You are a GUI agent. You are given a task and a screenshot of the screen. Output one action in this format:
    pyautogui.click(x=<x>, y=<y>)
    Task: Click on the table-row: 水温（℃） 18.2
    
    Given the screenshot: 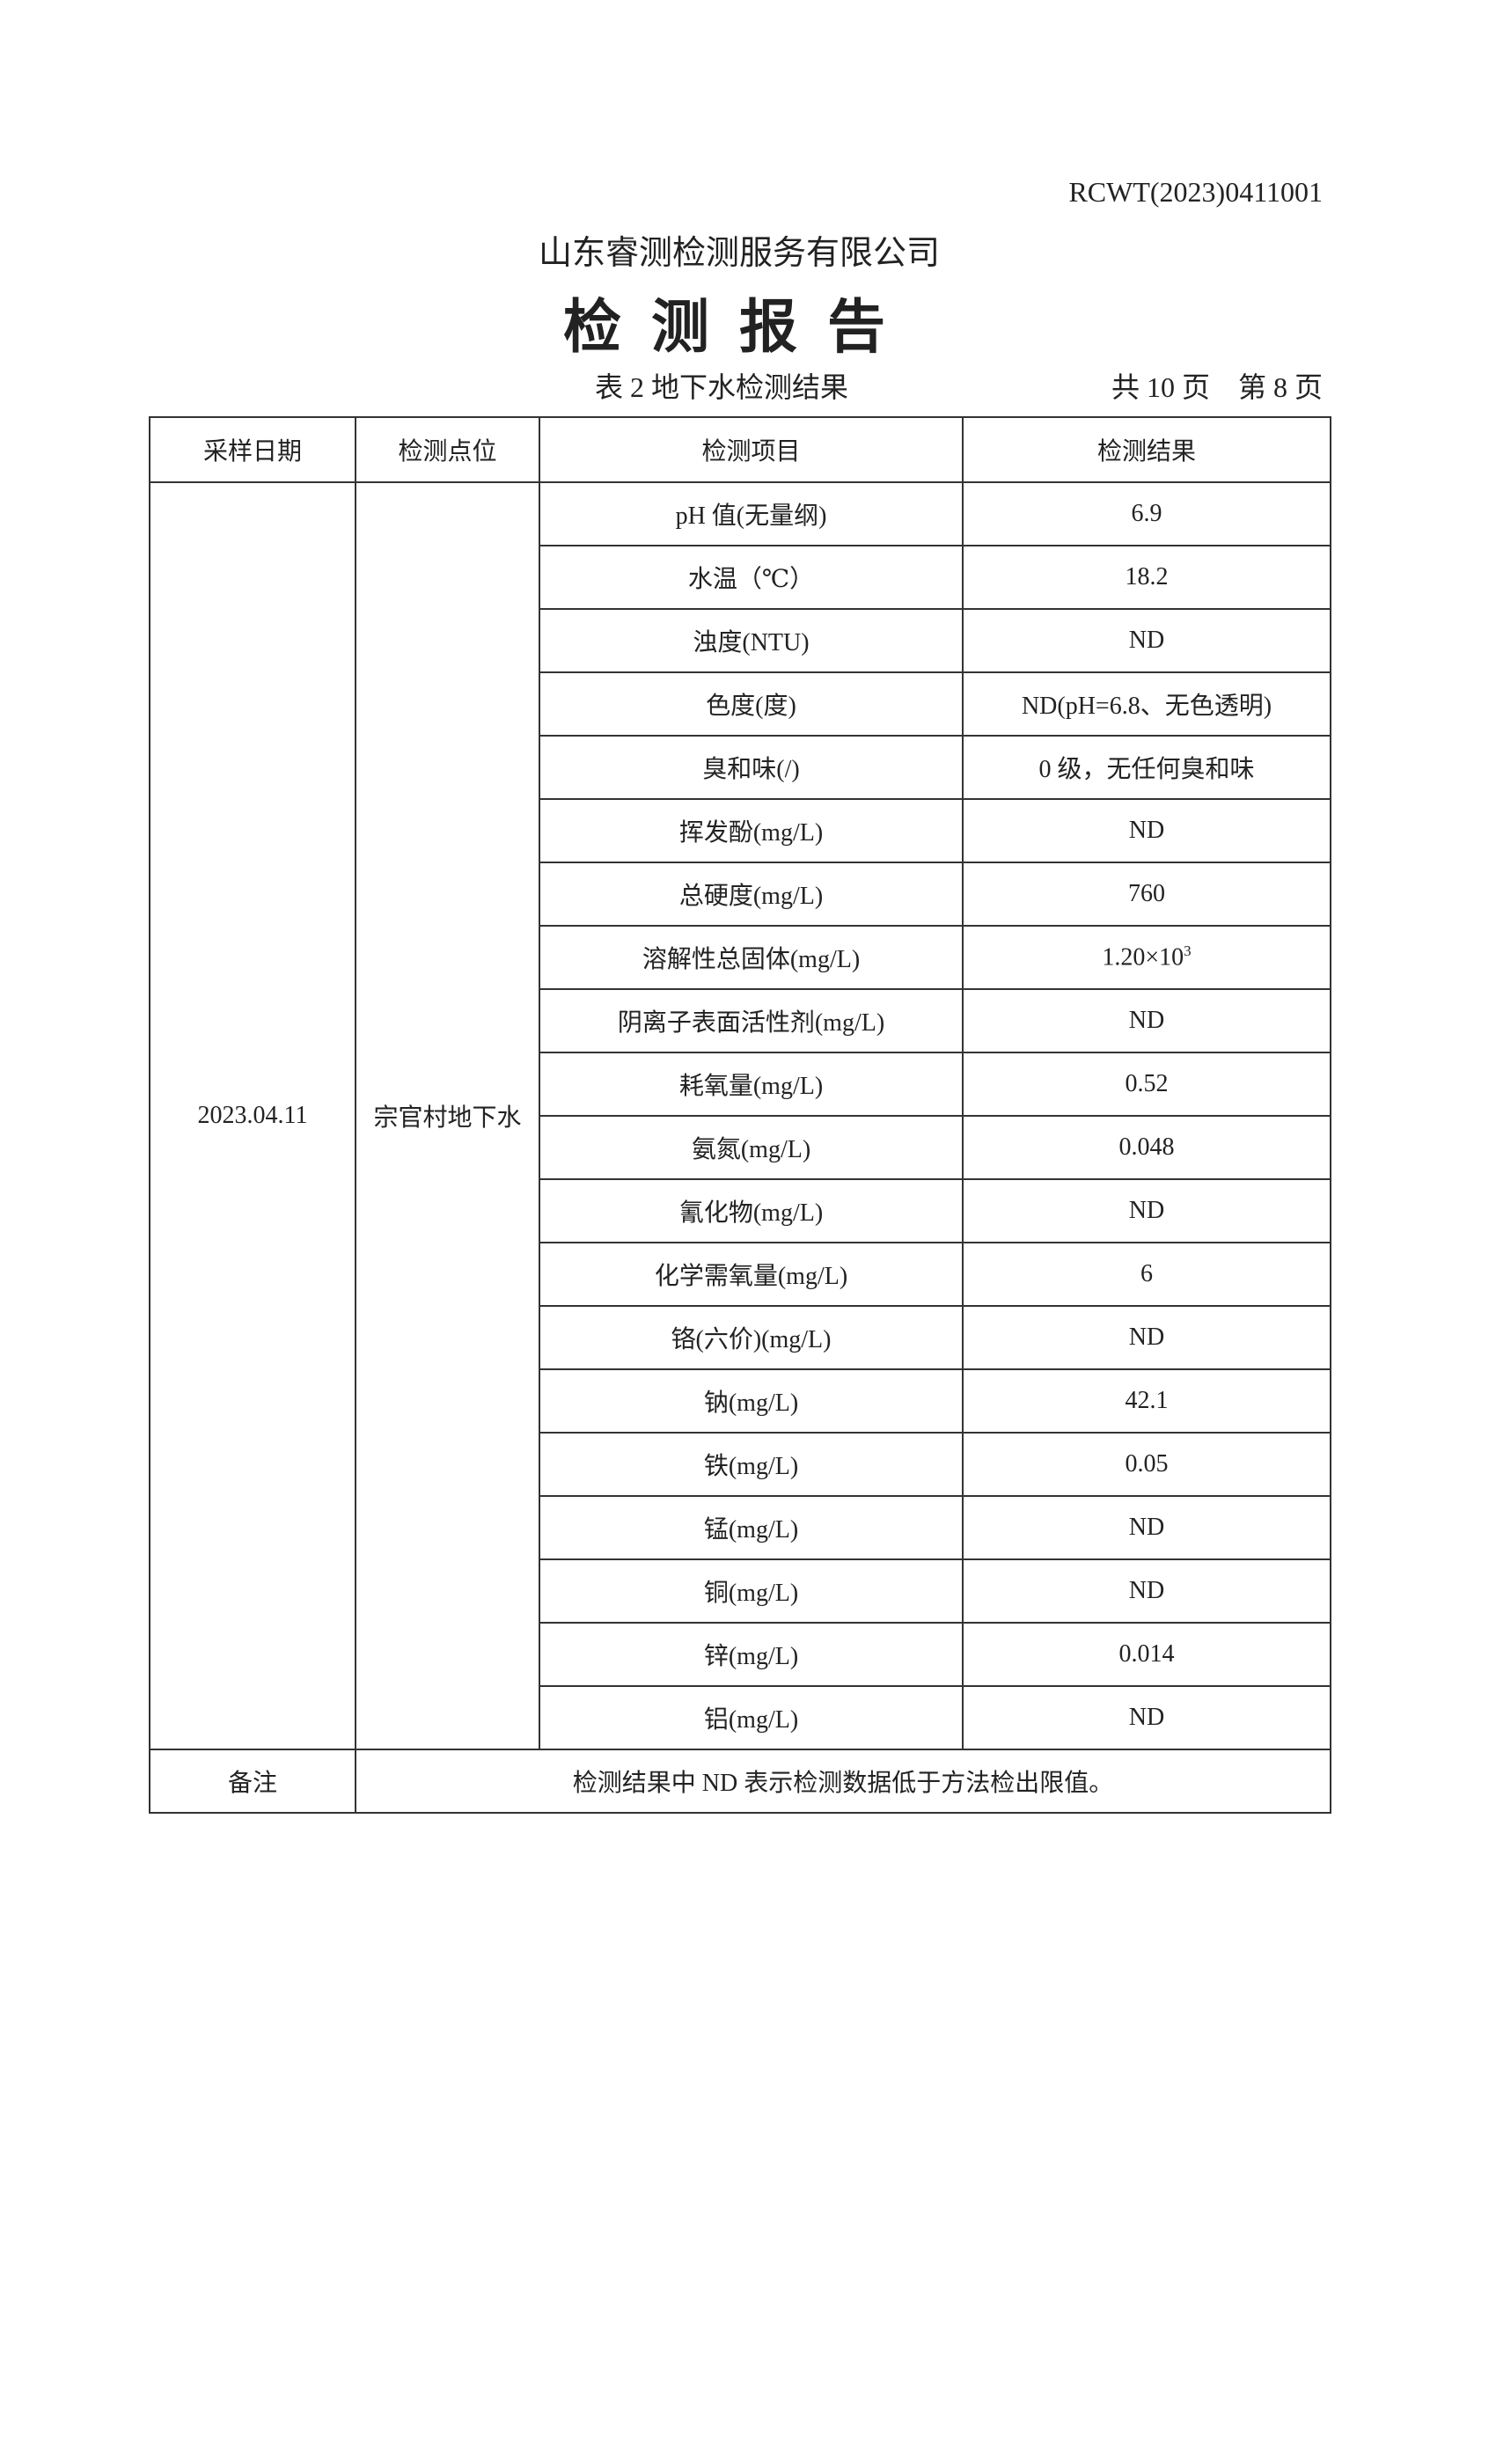 What is the action you would take?
    pyautogui.click(x=740, y=578)
    